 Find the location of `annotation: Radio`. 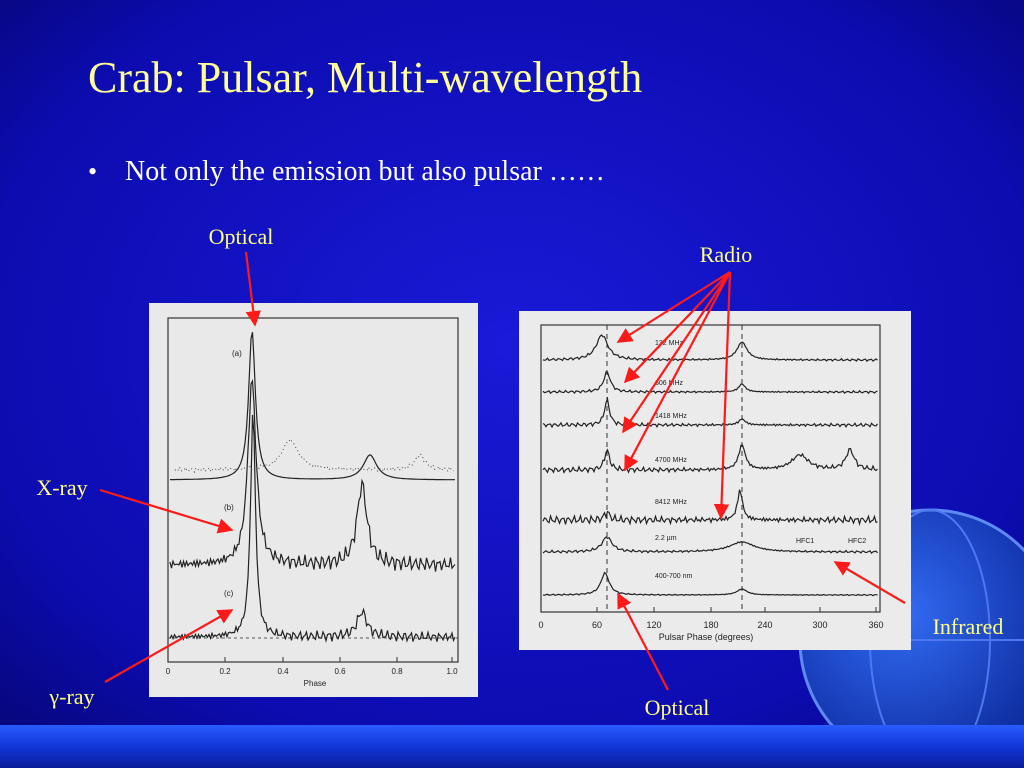

annotation: Radio is located at coordinates (726, 254).